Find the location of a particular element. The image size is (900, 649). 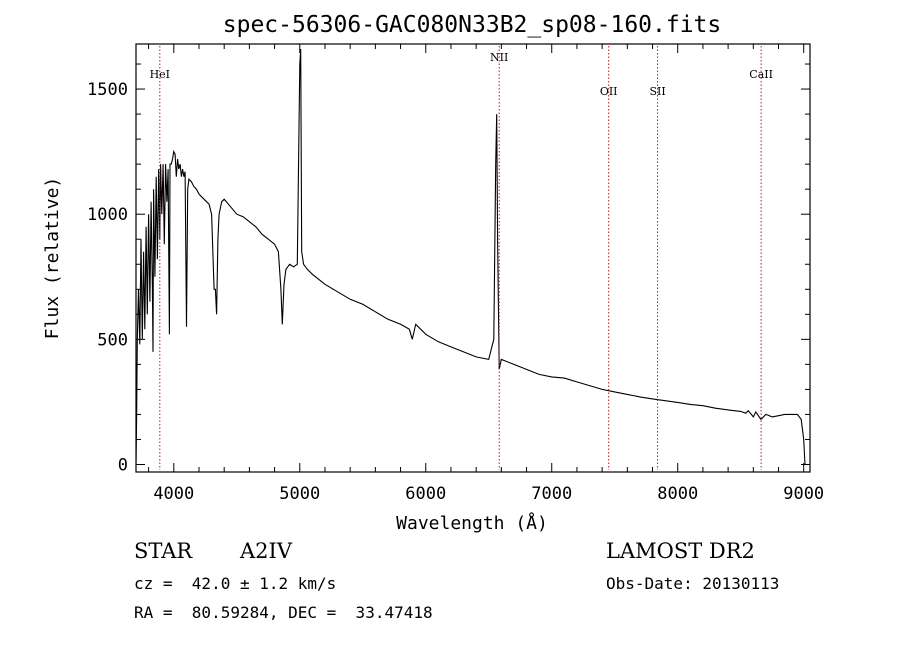

x-axis-label: Wavelength (Å) is located at coordinates (472, 523).